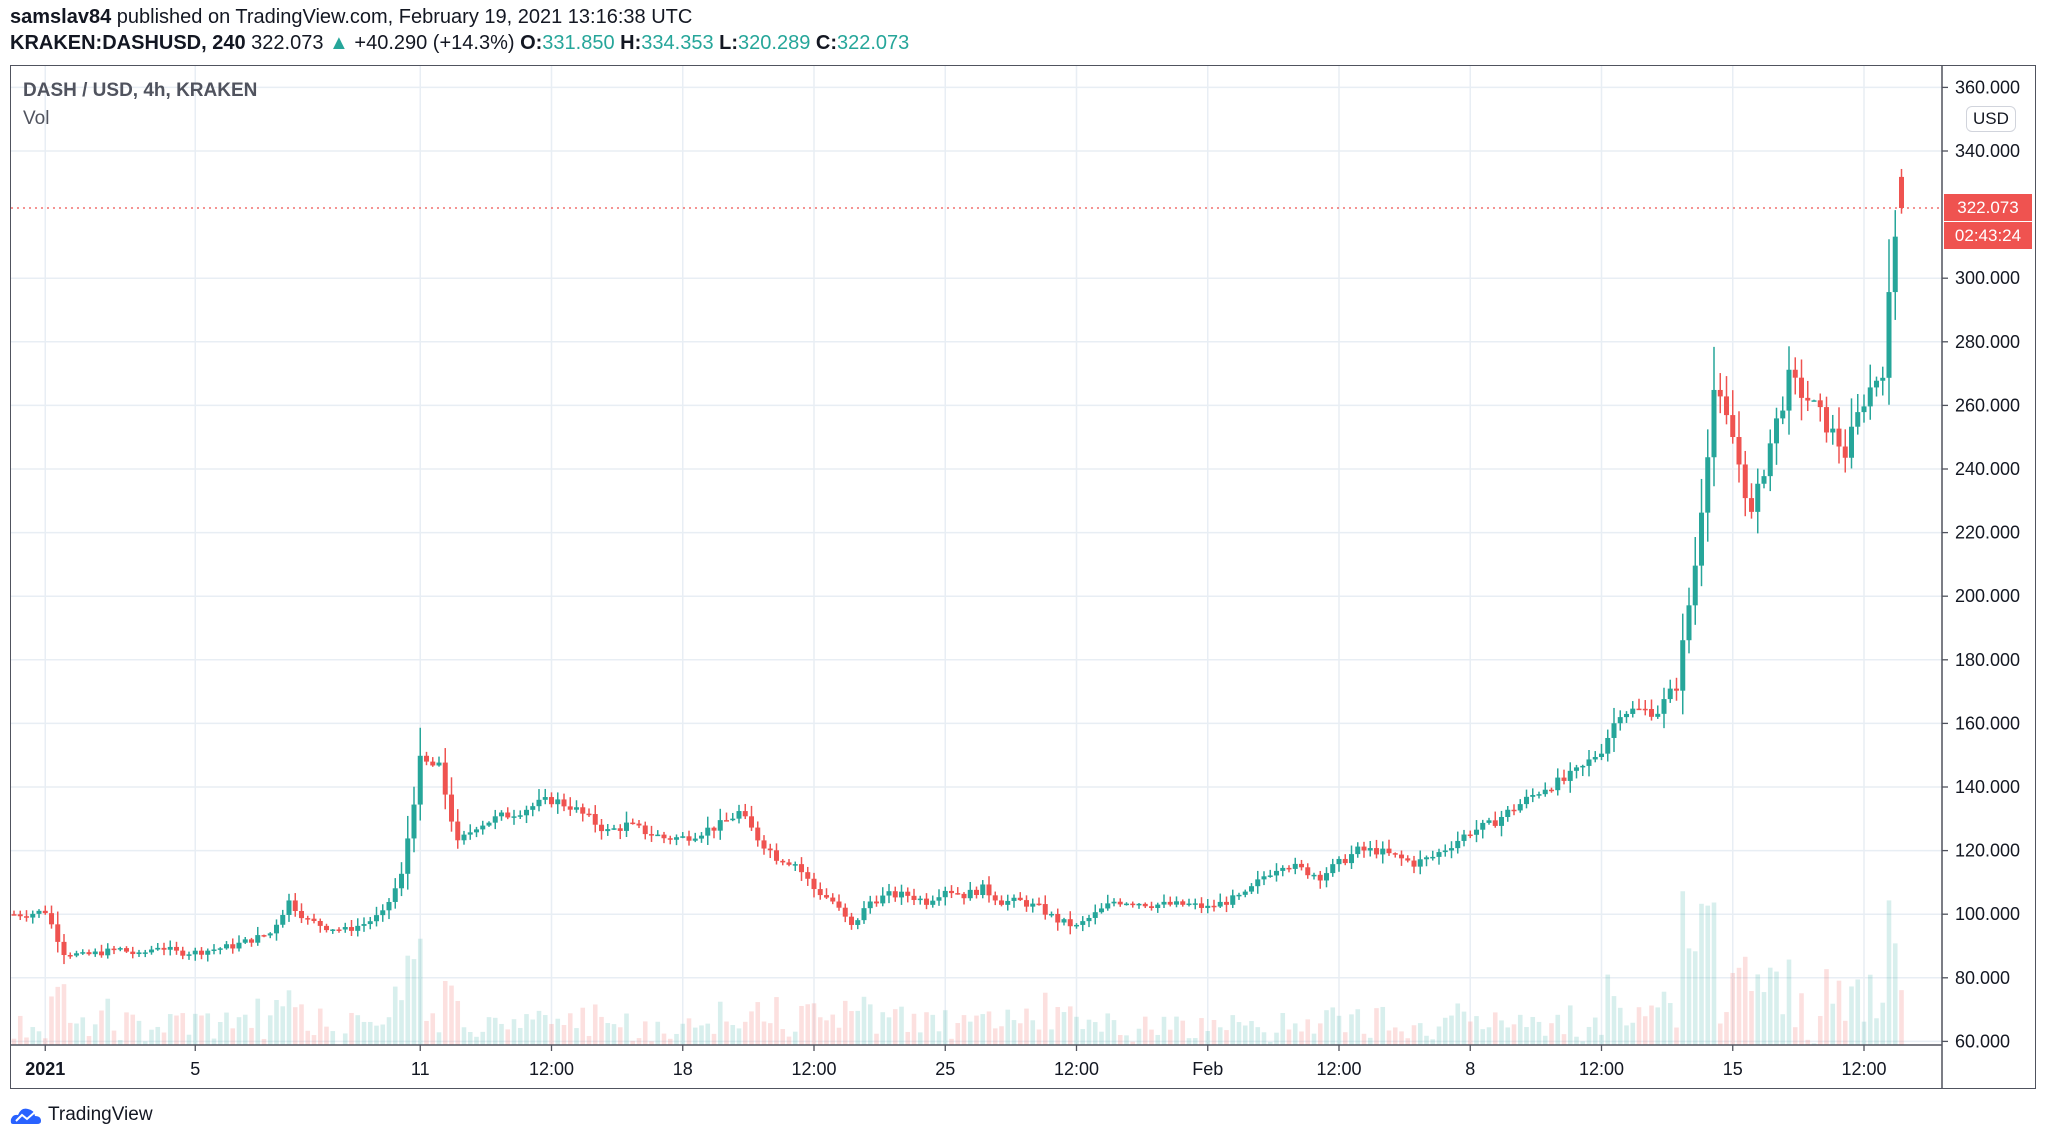 This screenshot has height=1146, width=2048. Describe the element at coordinates (1987, 596) in the screenshot. I see `price-tick-label: 200.000` at that location.